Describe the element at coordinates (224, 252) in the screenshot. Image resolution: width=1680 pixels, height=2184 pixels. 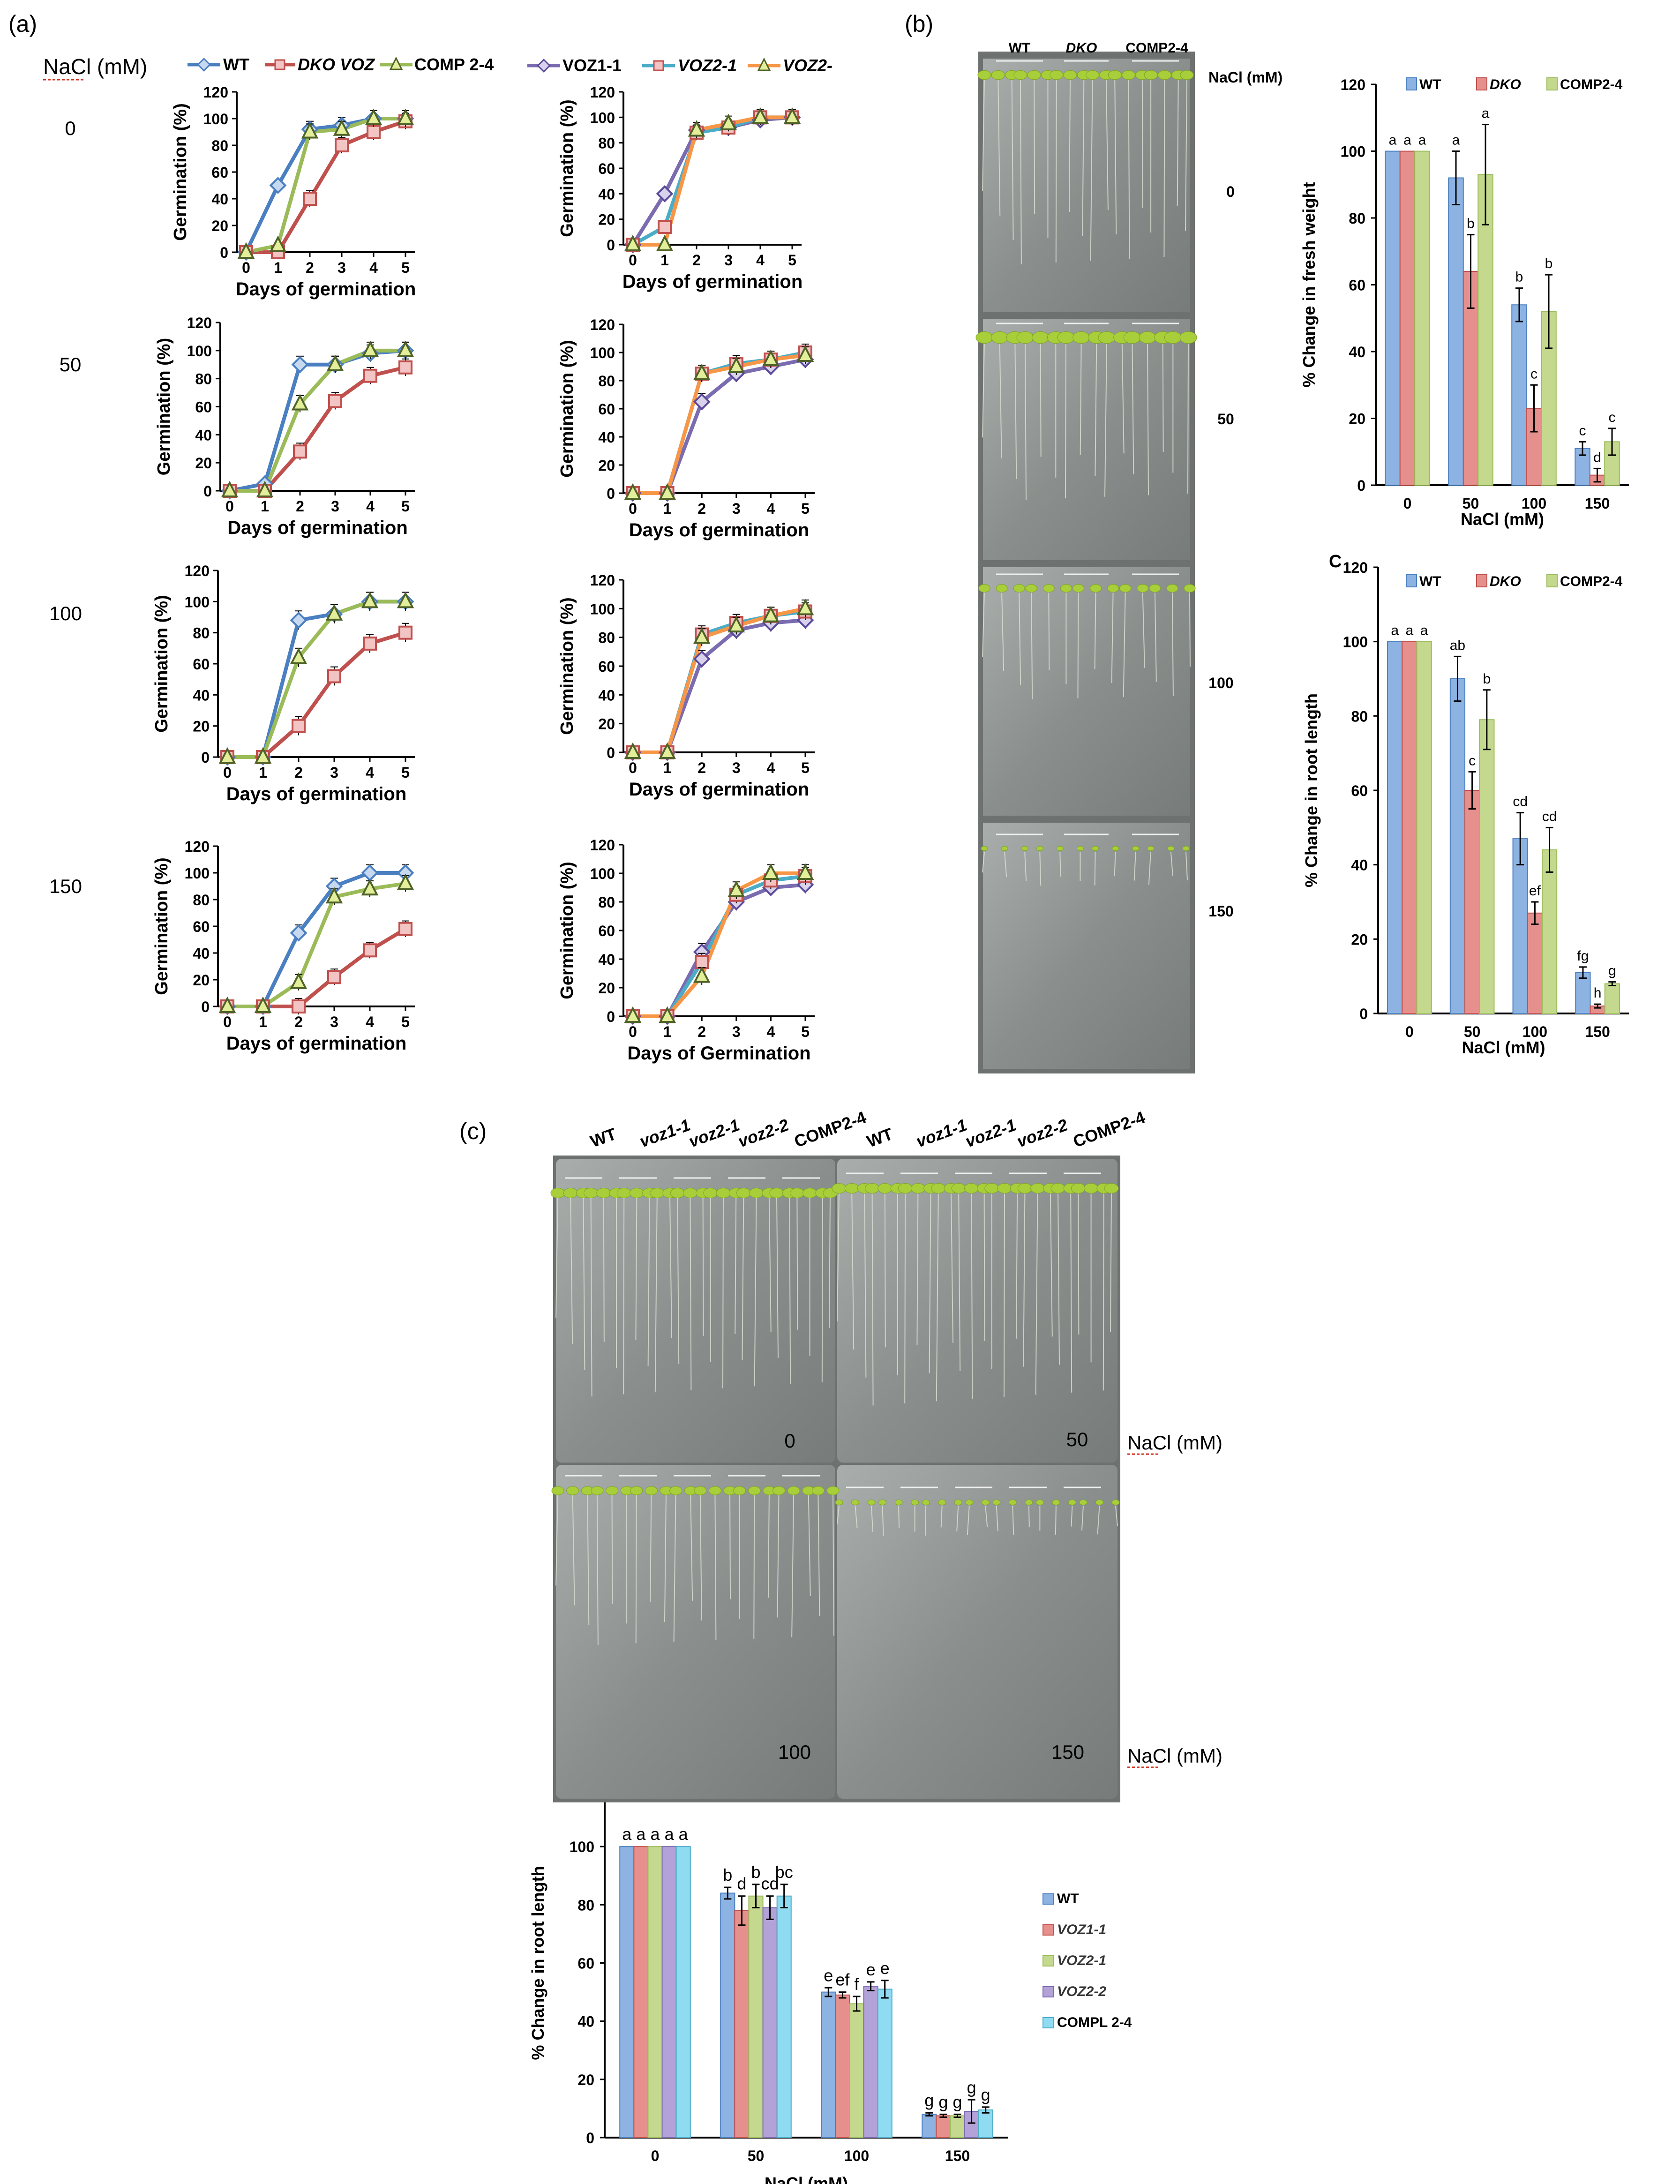
I see `y-tick-label: 0` at that location.